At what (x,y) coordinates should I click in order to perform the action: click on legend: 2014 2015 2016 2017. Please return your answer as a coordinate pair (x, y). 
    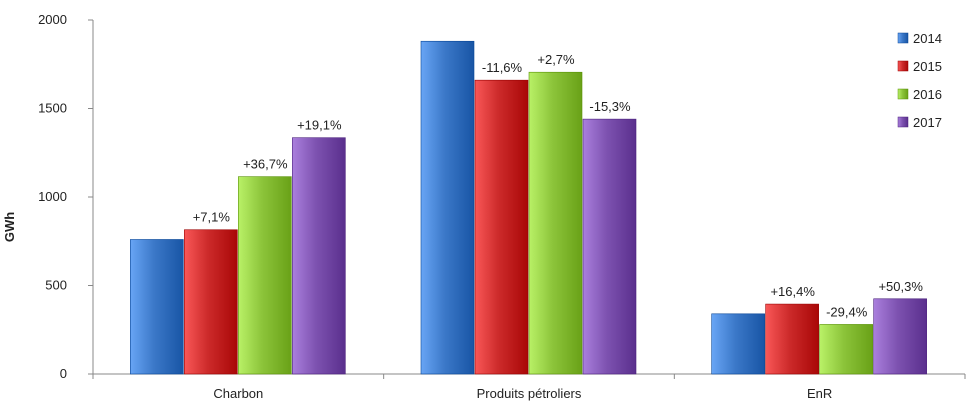
    Looking at the image, I should click on (919, 80).